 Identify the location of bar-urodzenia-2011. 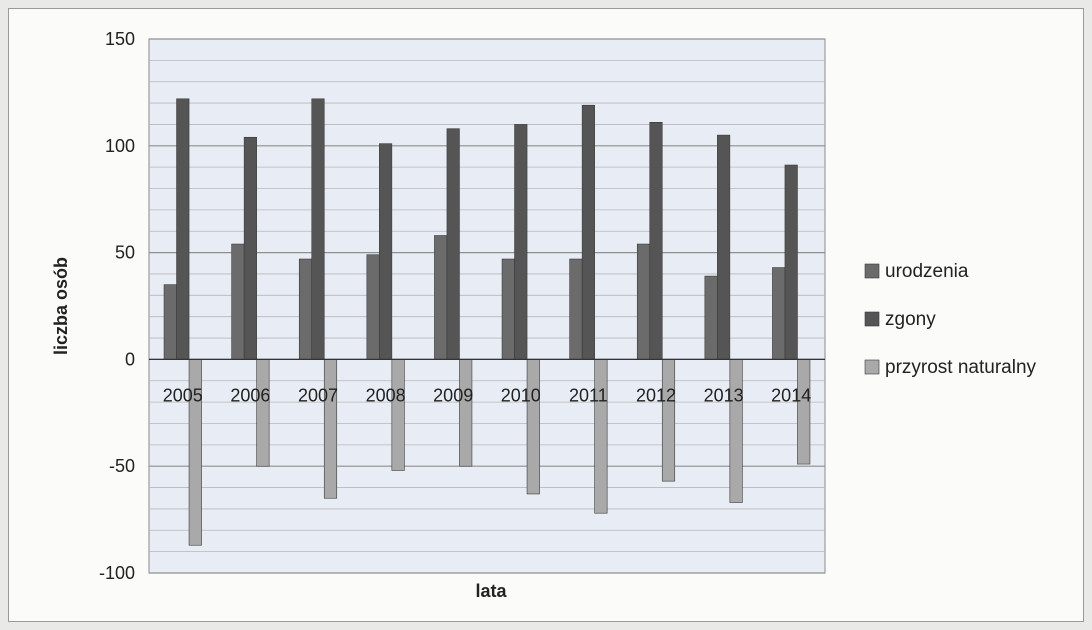
(576, 309).